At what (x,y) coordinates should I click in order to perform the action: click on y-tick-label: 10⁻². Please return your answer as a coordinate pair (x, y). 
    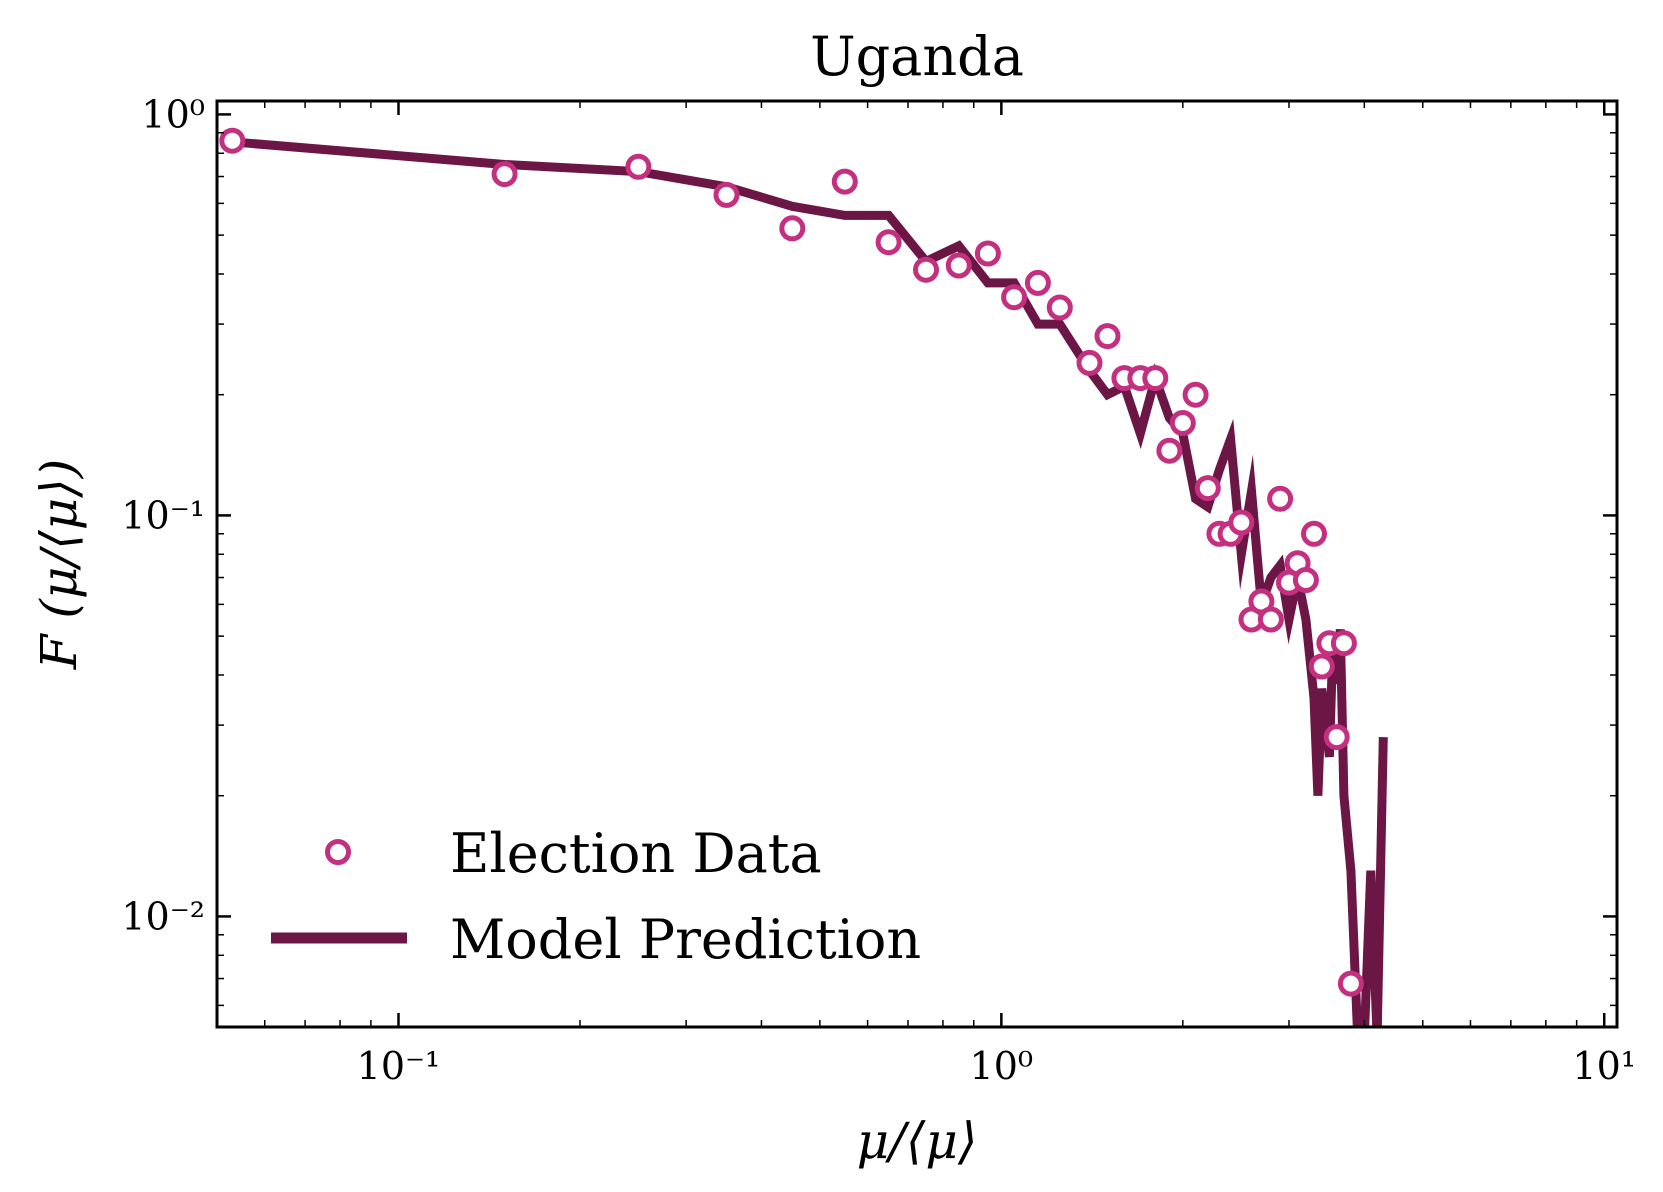
    Looking at the image, I should click on (163, 916).